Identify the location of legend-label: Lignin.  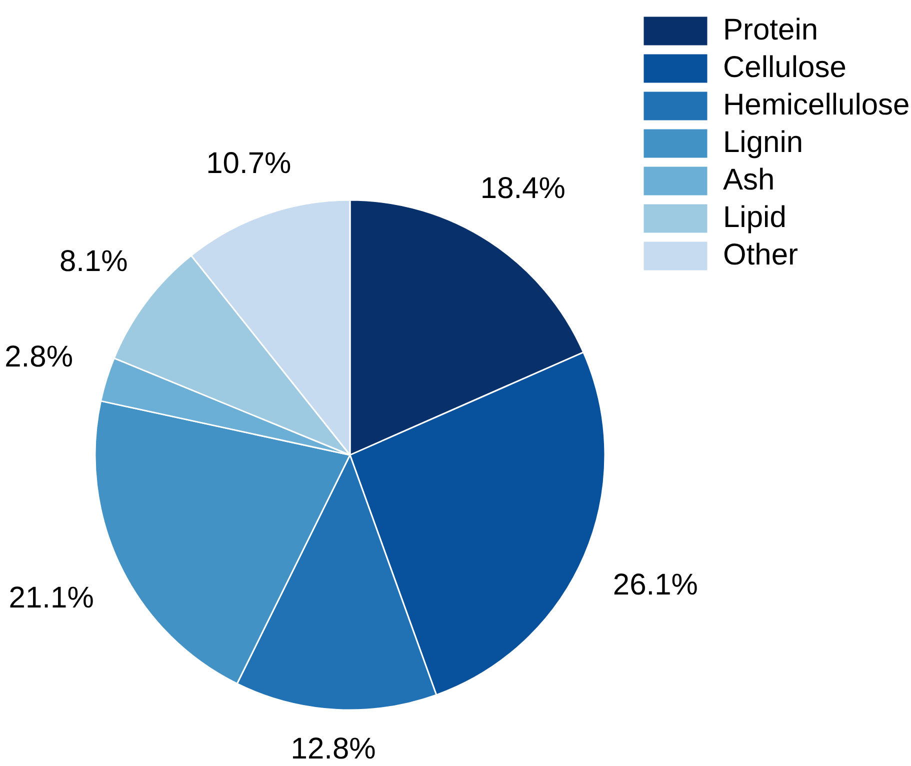
(763, 142).